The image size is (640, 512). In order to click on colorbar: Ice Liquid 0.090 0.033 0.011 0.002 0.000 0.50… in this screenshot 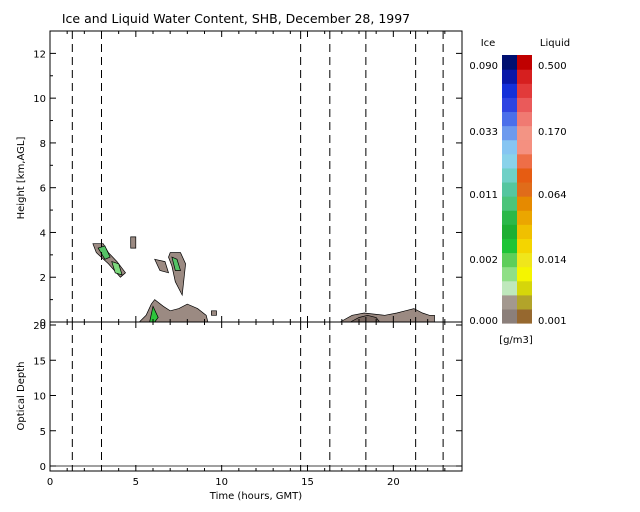, I will do `click(519, 192)`.